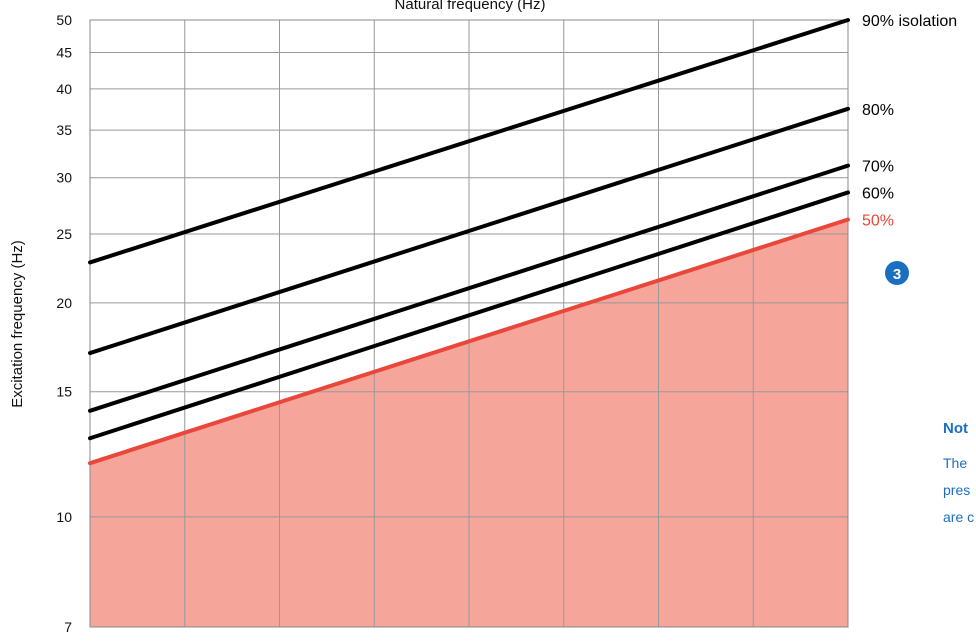  Describe the element at coordinates (878, 110) in the screenshot. I see `series-label-1: 80%` at that location.